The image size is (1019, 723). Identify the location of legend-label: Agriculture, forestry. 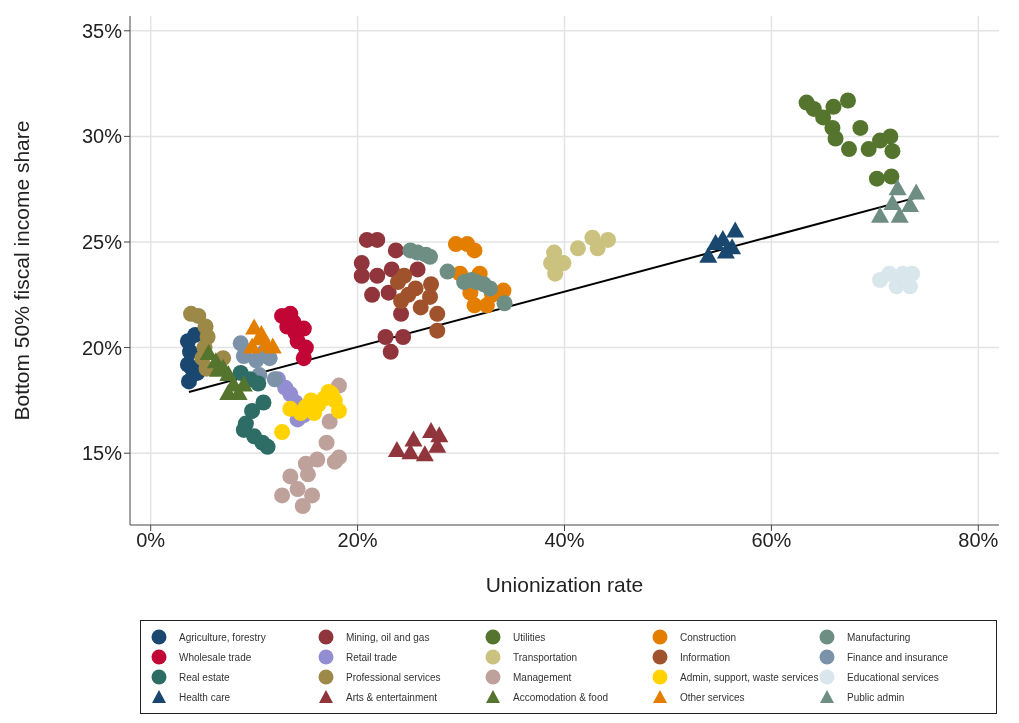
(222, 637).